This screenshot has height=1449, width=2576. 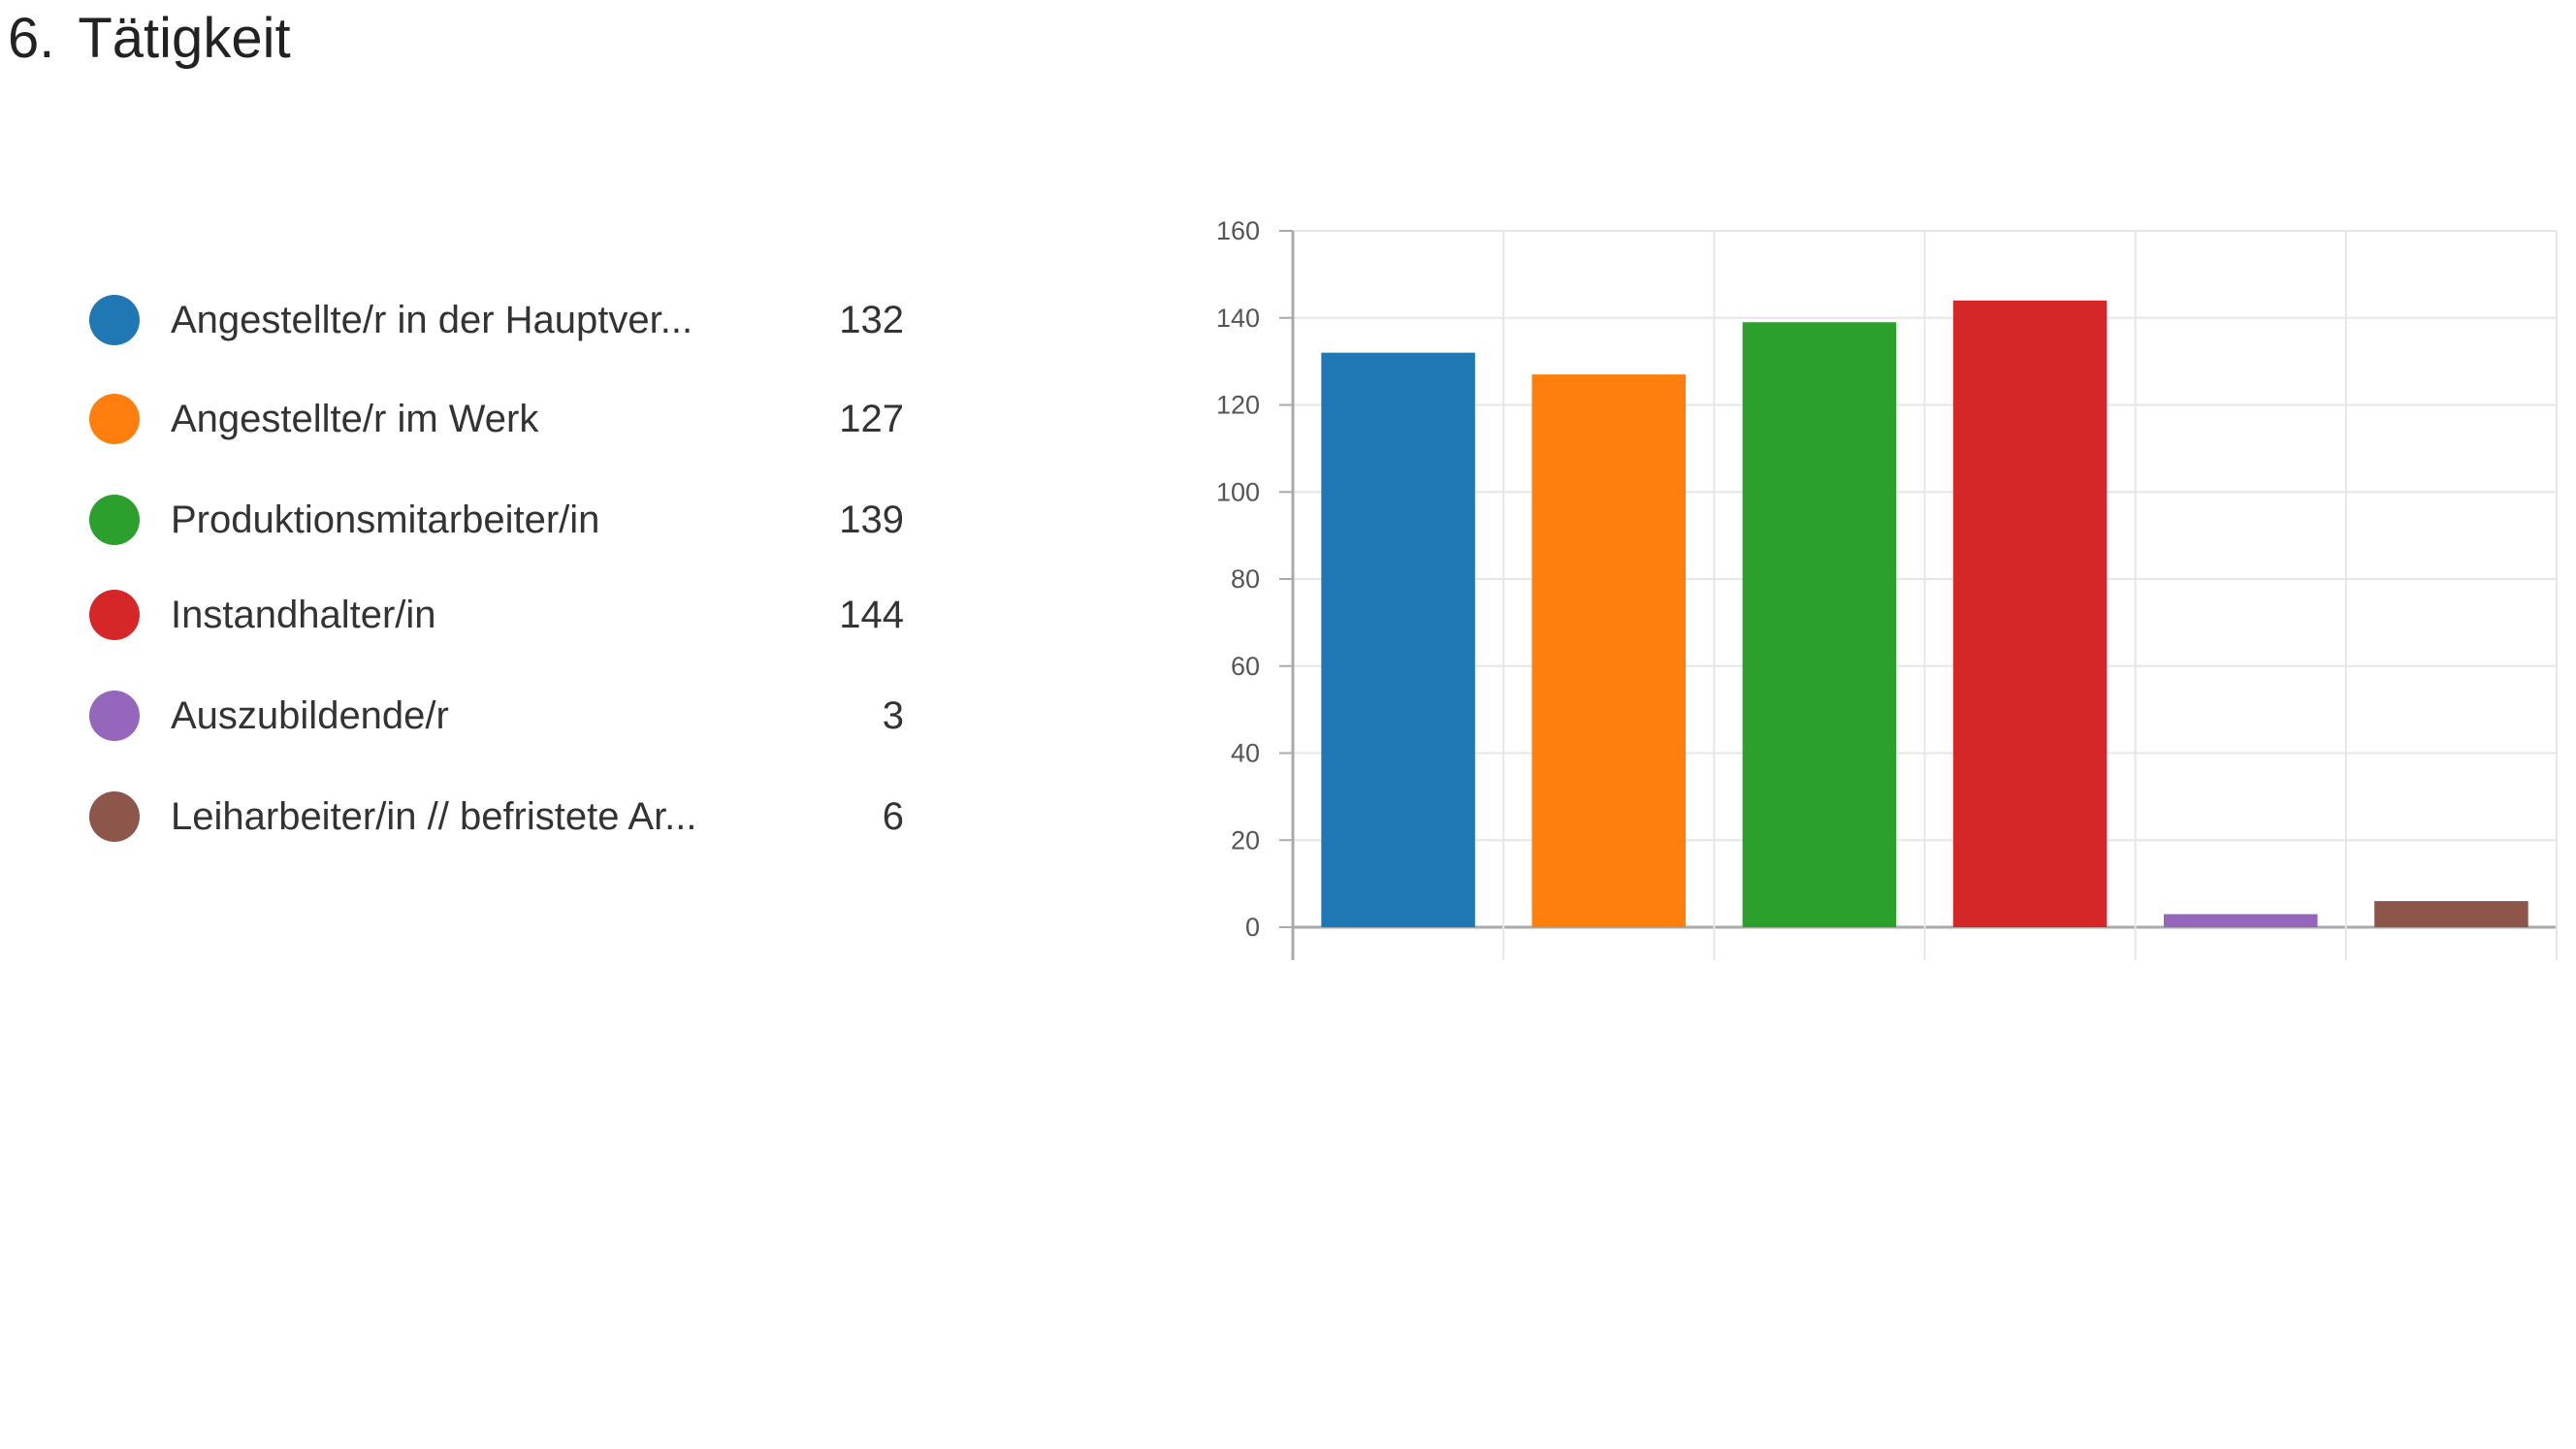 What do you see at coordinates (871, 615) in the screenshot?
I see `legend-count: 144` at bounding box center [871, 615].